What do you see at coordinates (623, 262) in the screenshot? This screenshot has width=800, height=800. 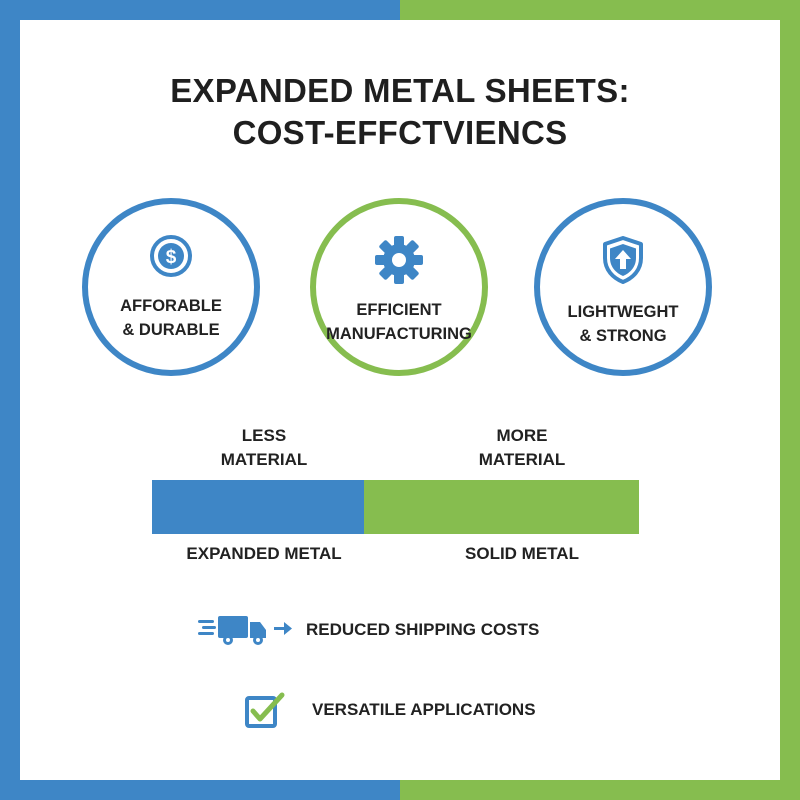 I see `shield-arrow-icon` at bounding box center [623, 262].